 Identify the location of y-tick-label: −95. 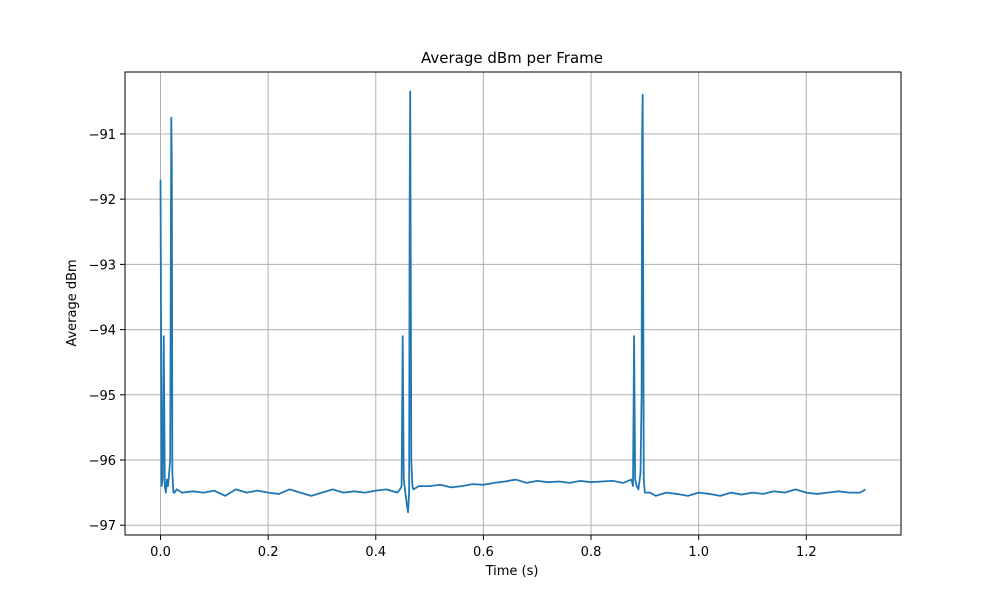
(102, 396).